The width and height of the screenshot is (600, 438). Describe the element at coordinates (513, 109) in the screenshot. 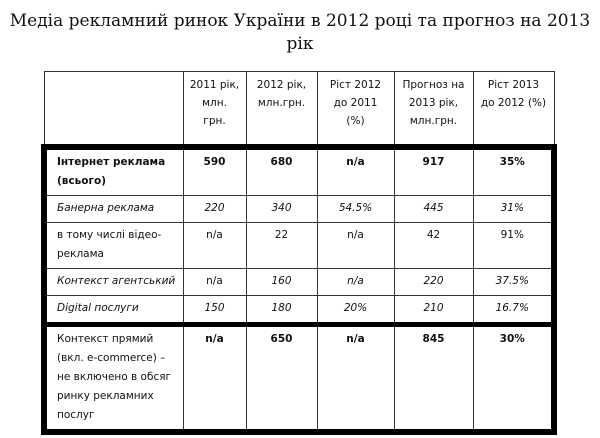

I see `header-growth-2013: Ріст 2013 до 2012 (%)` at that location.